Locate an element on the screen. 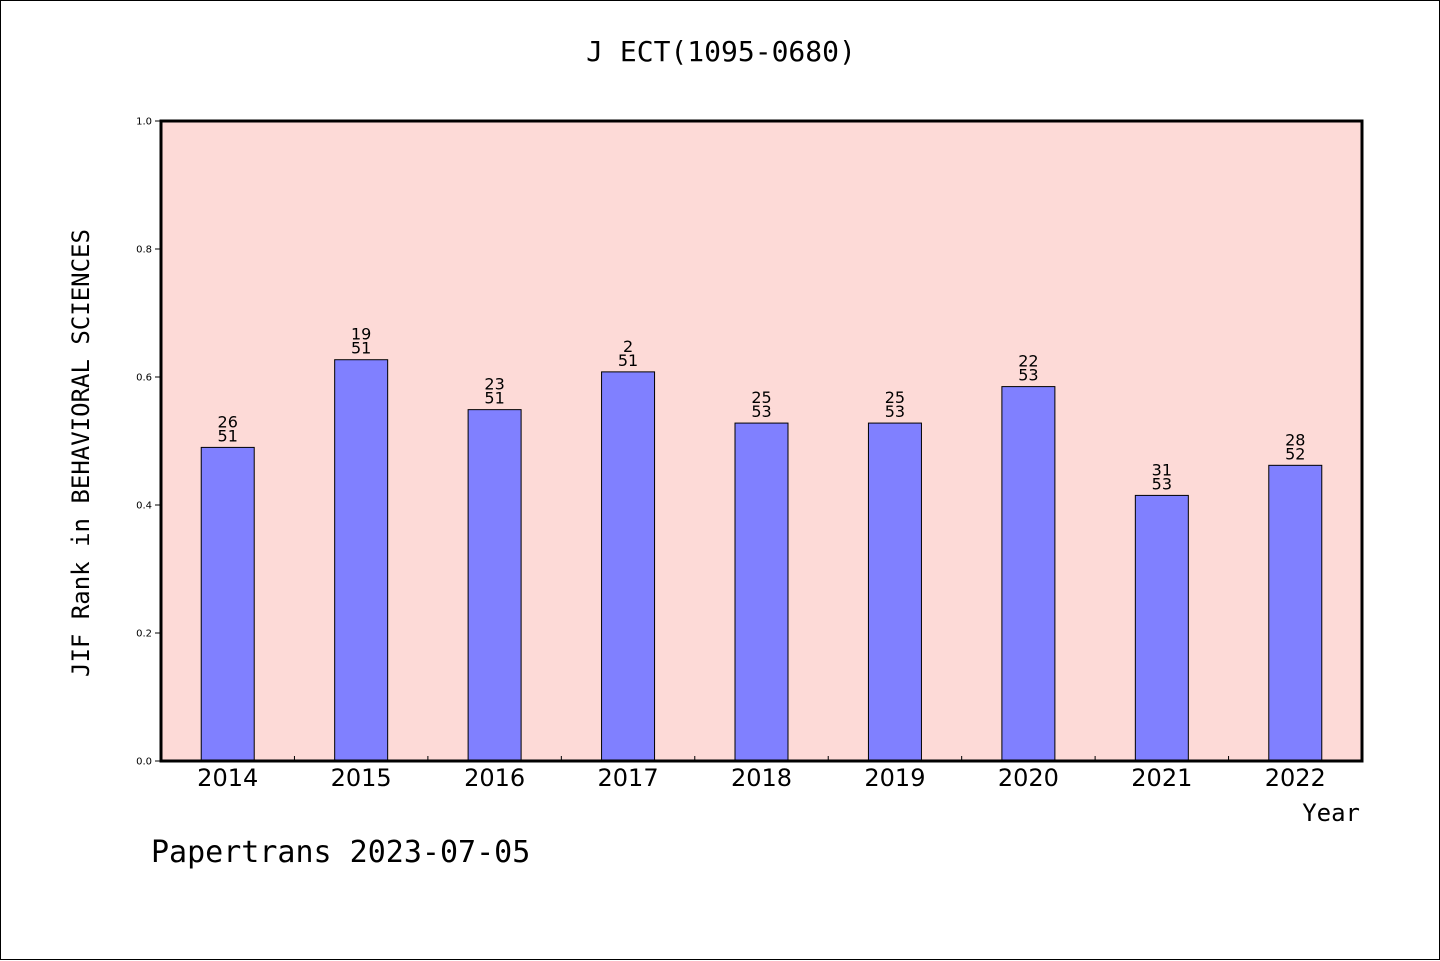 This screenshot has width=1440, height=961. y-tick-label: 0.6 is located at coordinates (144, 378).